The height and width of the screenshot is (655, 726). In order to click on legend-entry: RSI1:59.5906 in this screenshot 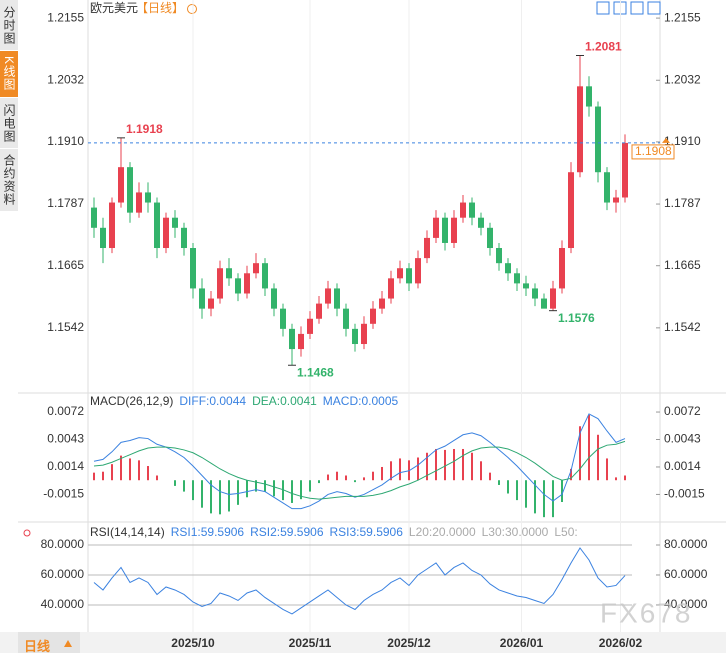, I will do `click(208, 532)`.